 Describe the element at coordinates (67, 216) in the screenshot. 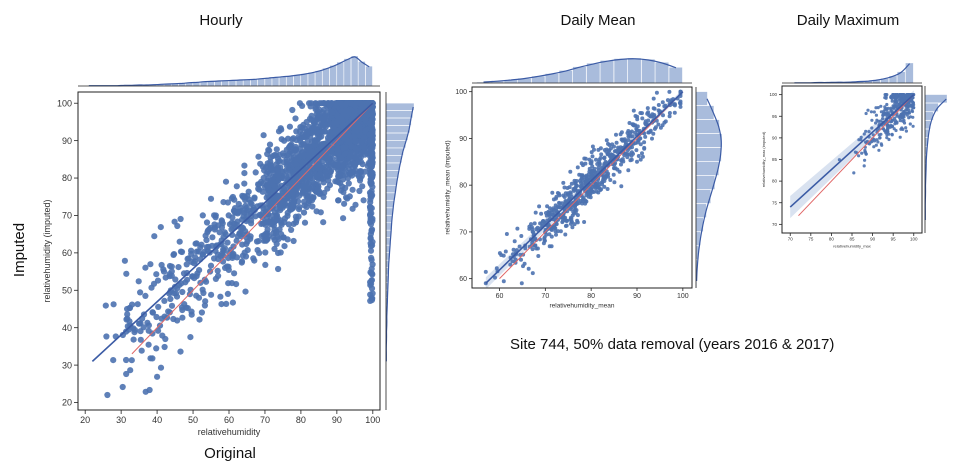

I see `hourly-ytick-label: 70` at that location.